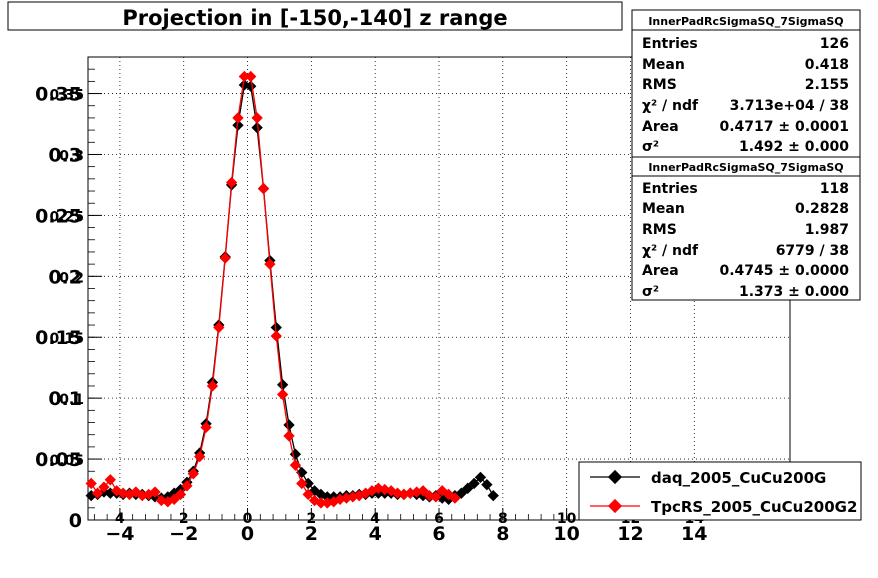 The height and width of the screenshot is (578, 878). I want to click on y-tick-label: 0.2, so click(65, 277).